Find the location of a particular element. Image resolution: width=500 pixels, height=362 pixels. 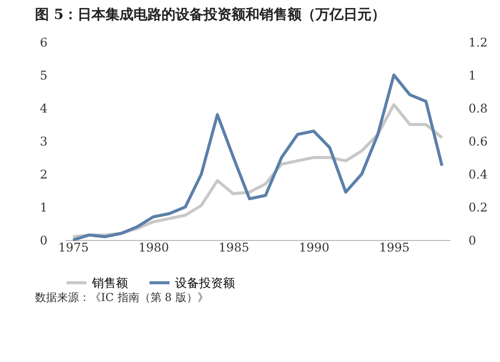

y-tick-label: 4 is located at coordinates (44, 109).